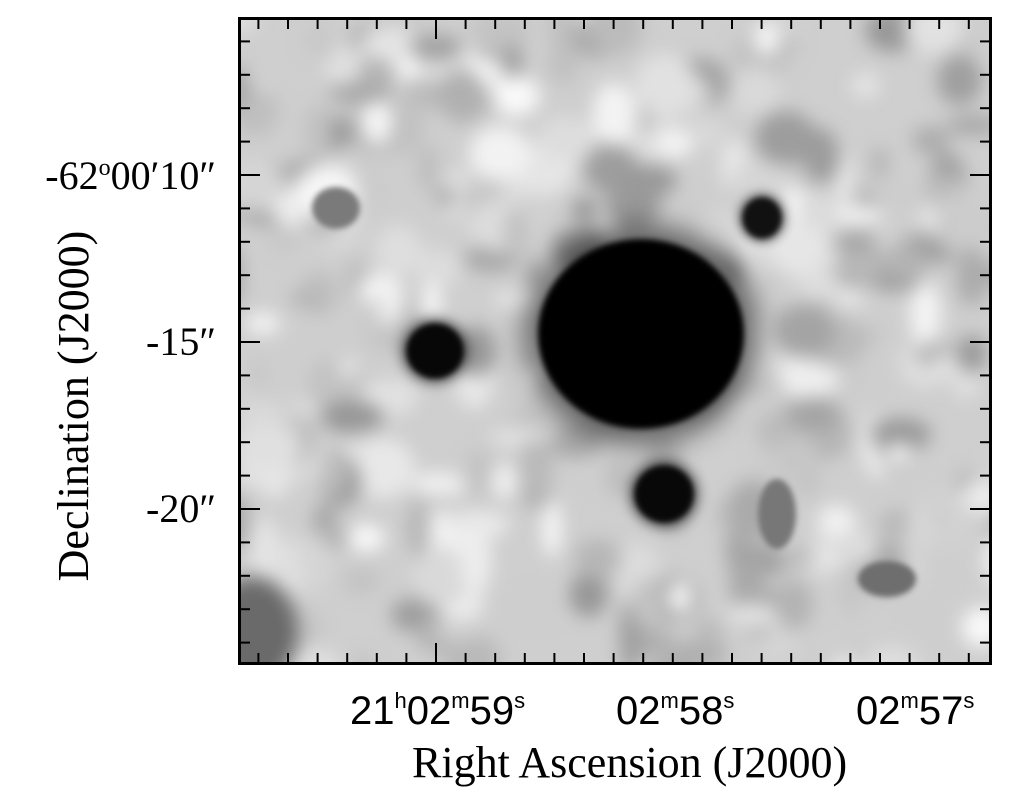  What do you see at coordinates (887, 579) in the screenshot?
I see `faint-source-right` at bounding box center [887, 579].